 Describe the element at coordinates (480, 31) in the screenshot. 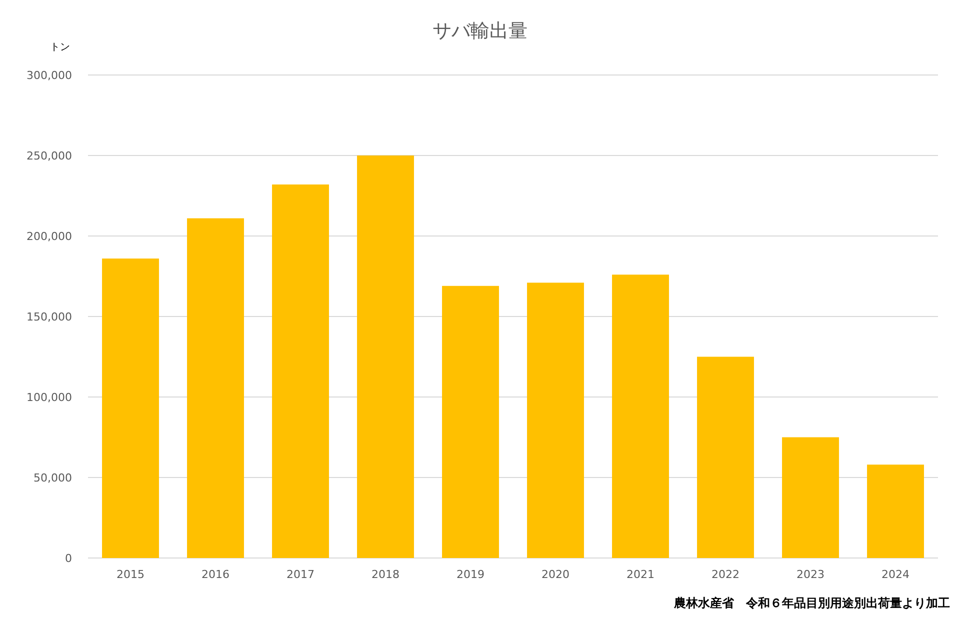

I see `chart-title: サバ輸出量` at that location.